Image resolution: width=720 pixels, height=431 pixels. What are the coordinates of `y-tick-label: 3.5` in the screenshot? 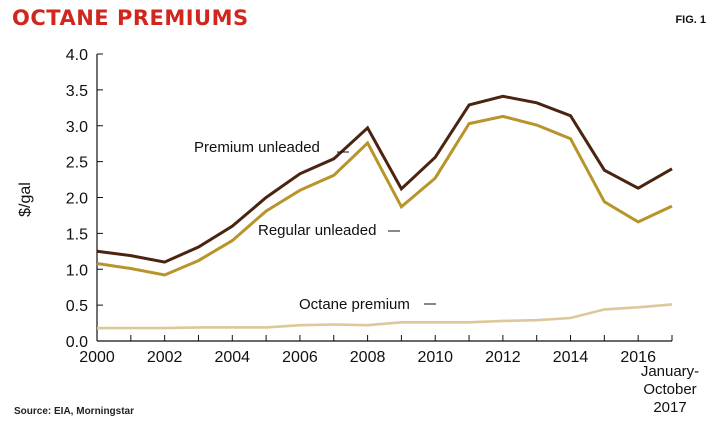 It's located at (77, 91).